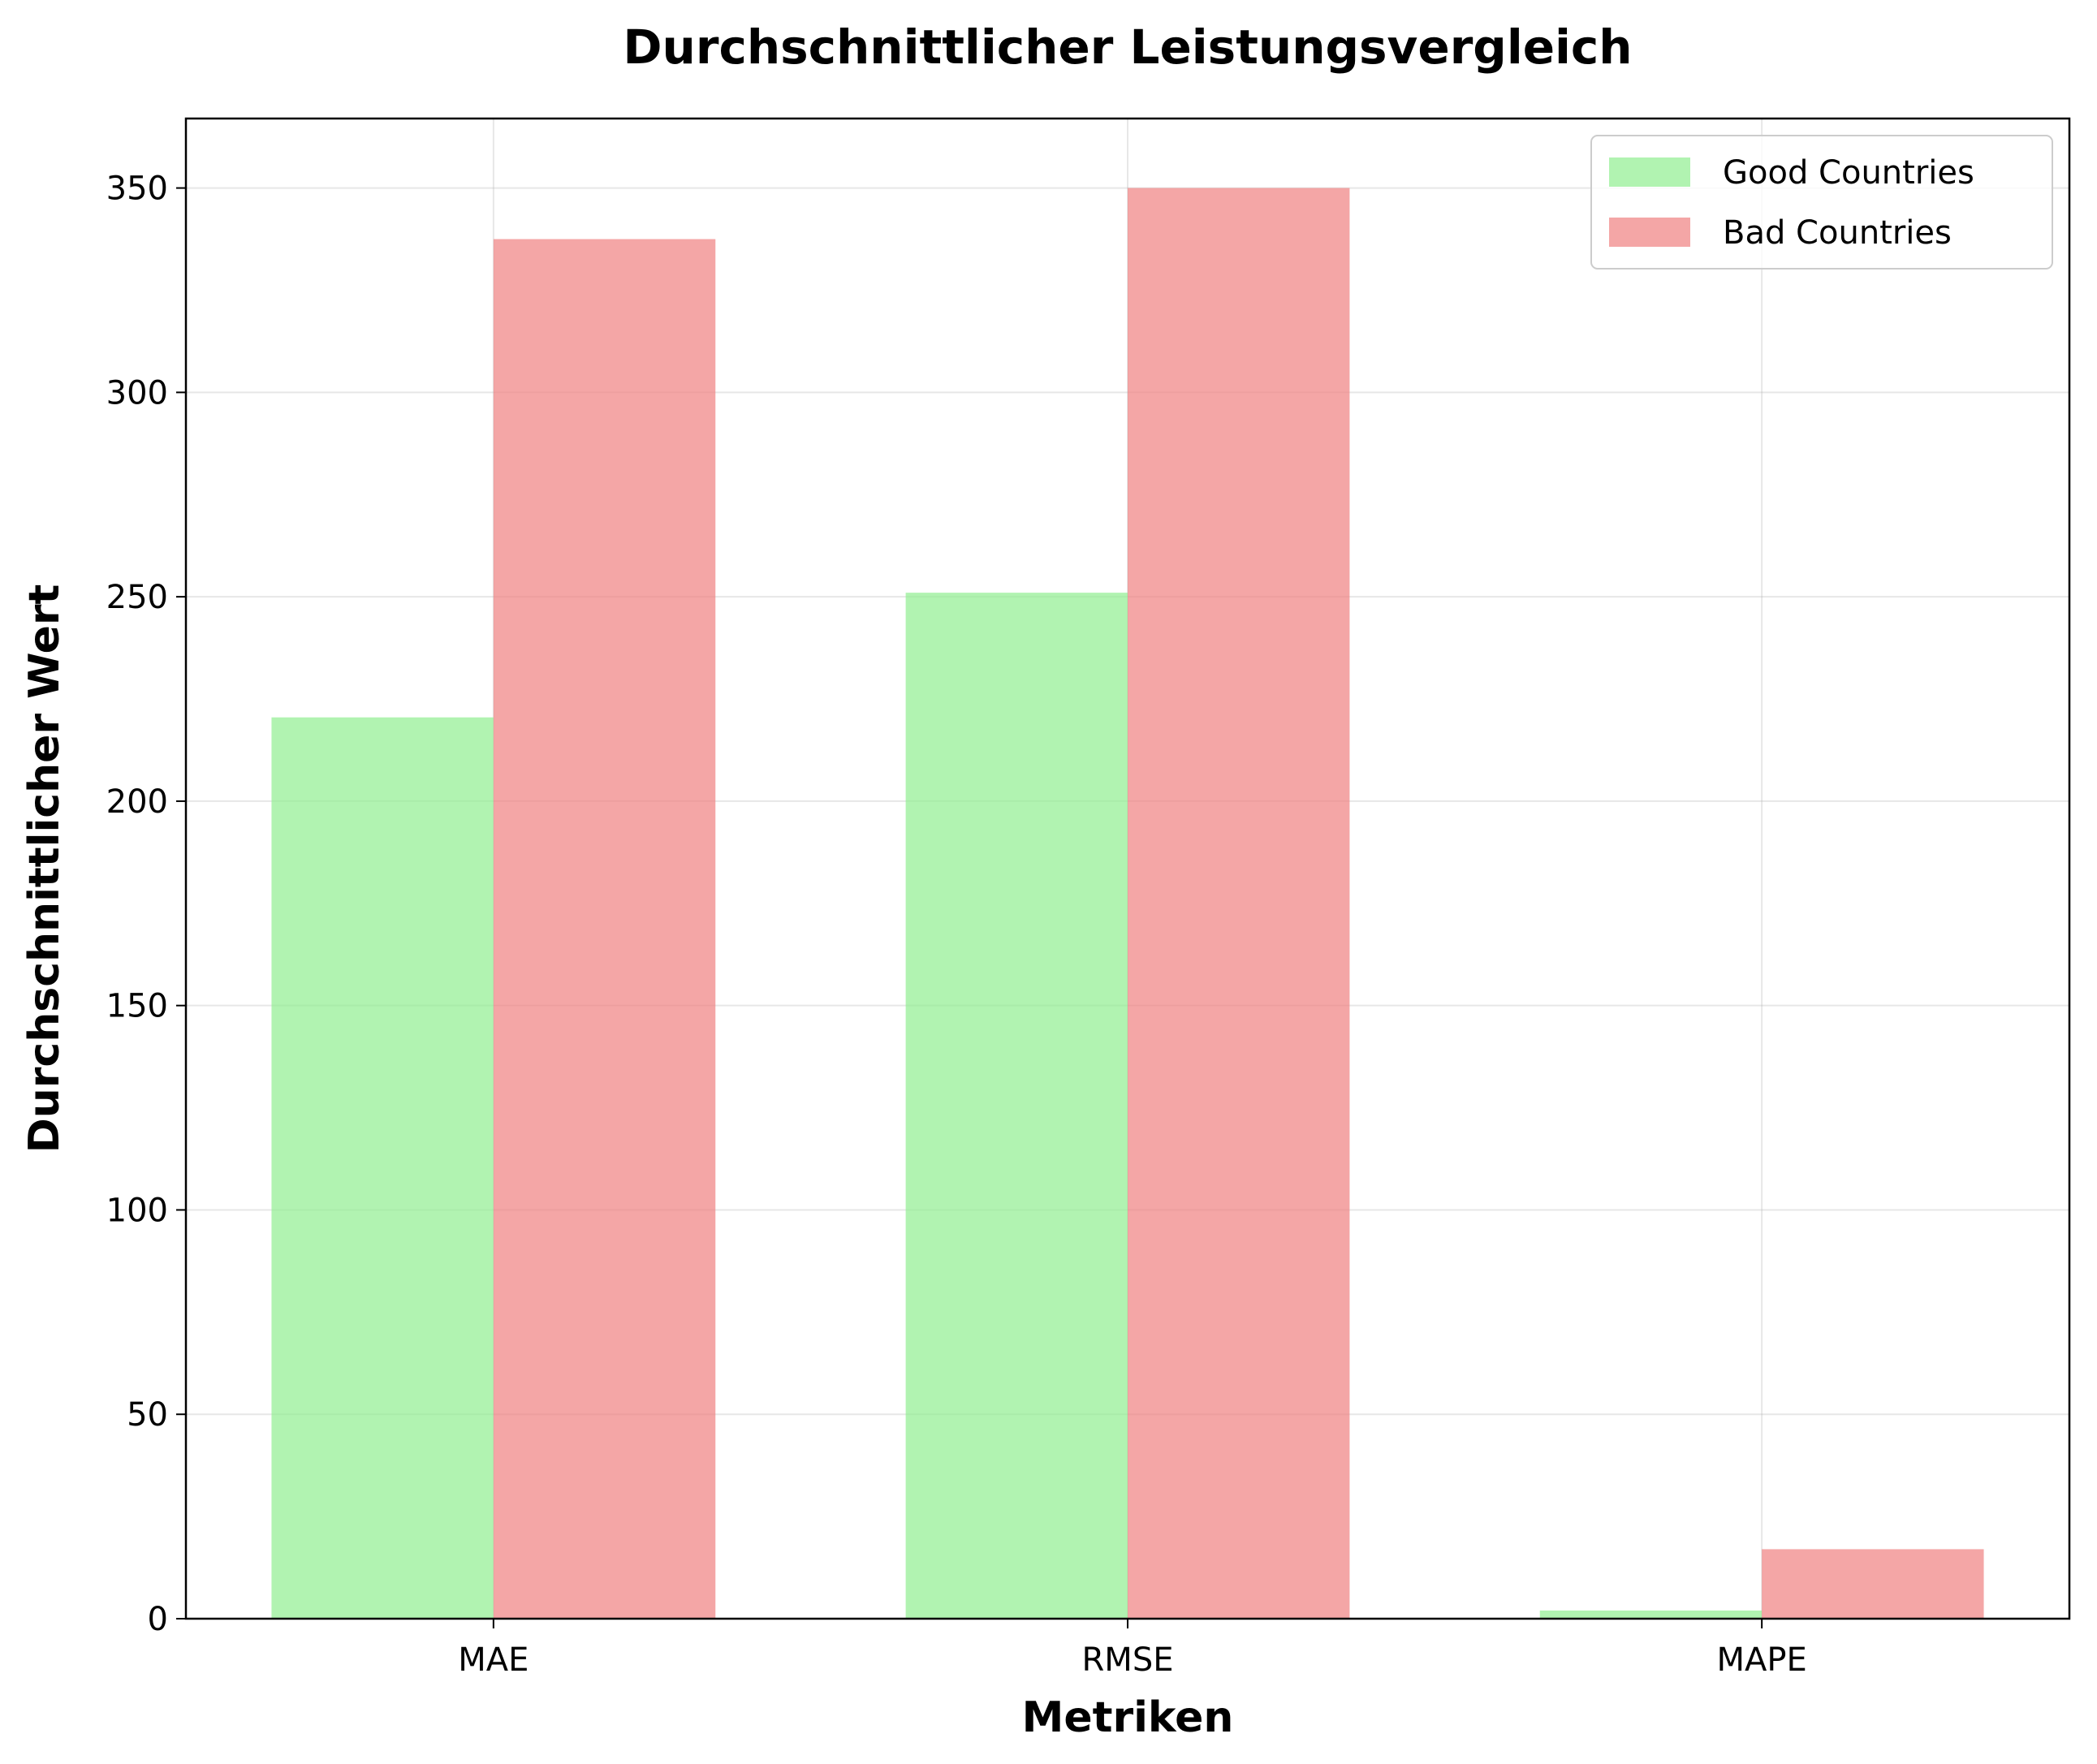  Describe the element at coordinates (137, 597) in the screenshot. I see `y-tick-label: 250` at that location.